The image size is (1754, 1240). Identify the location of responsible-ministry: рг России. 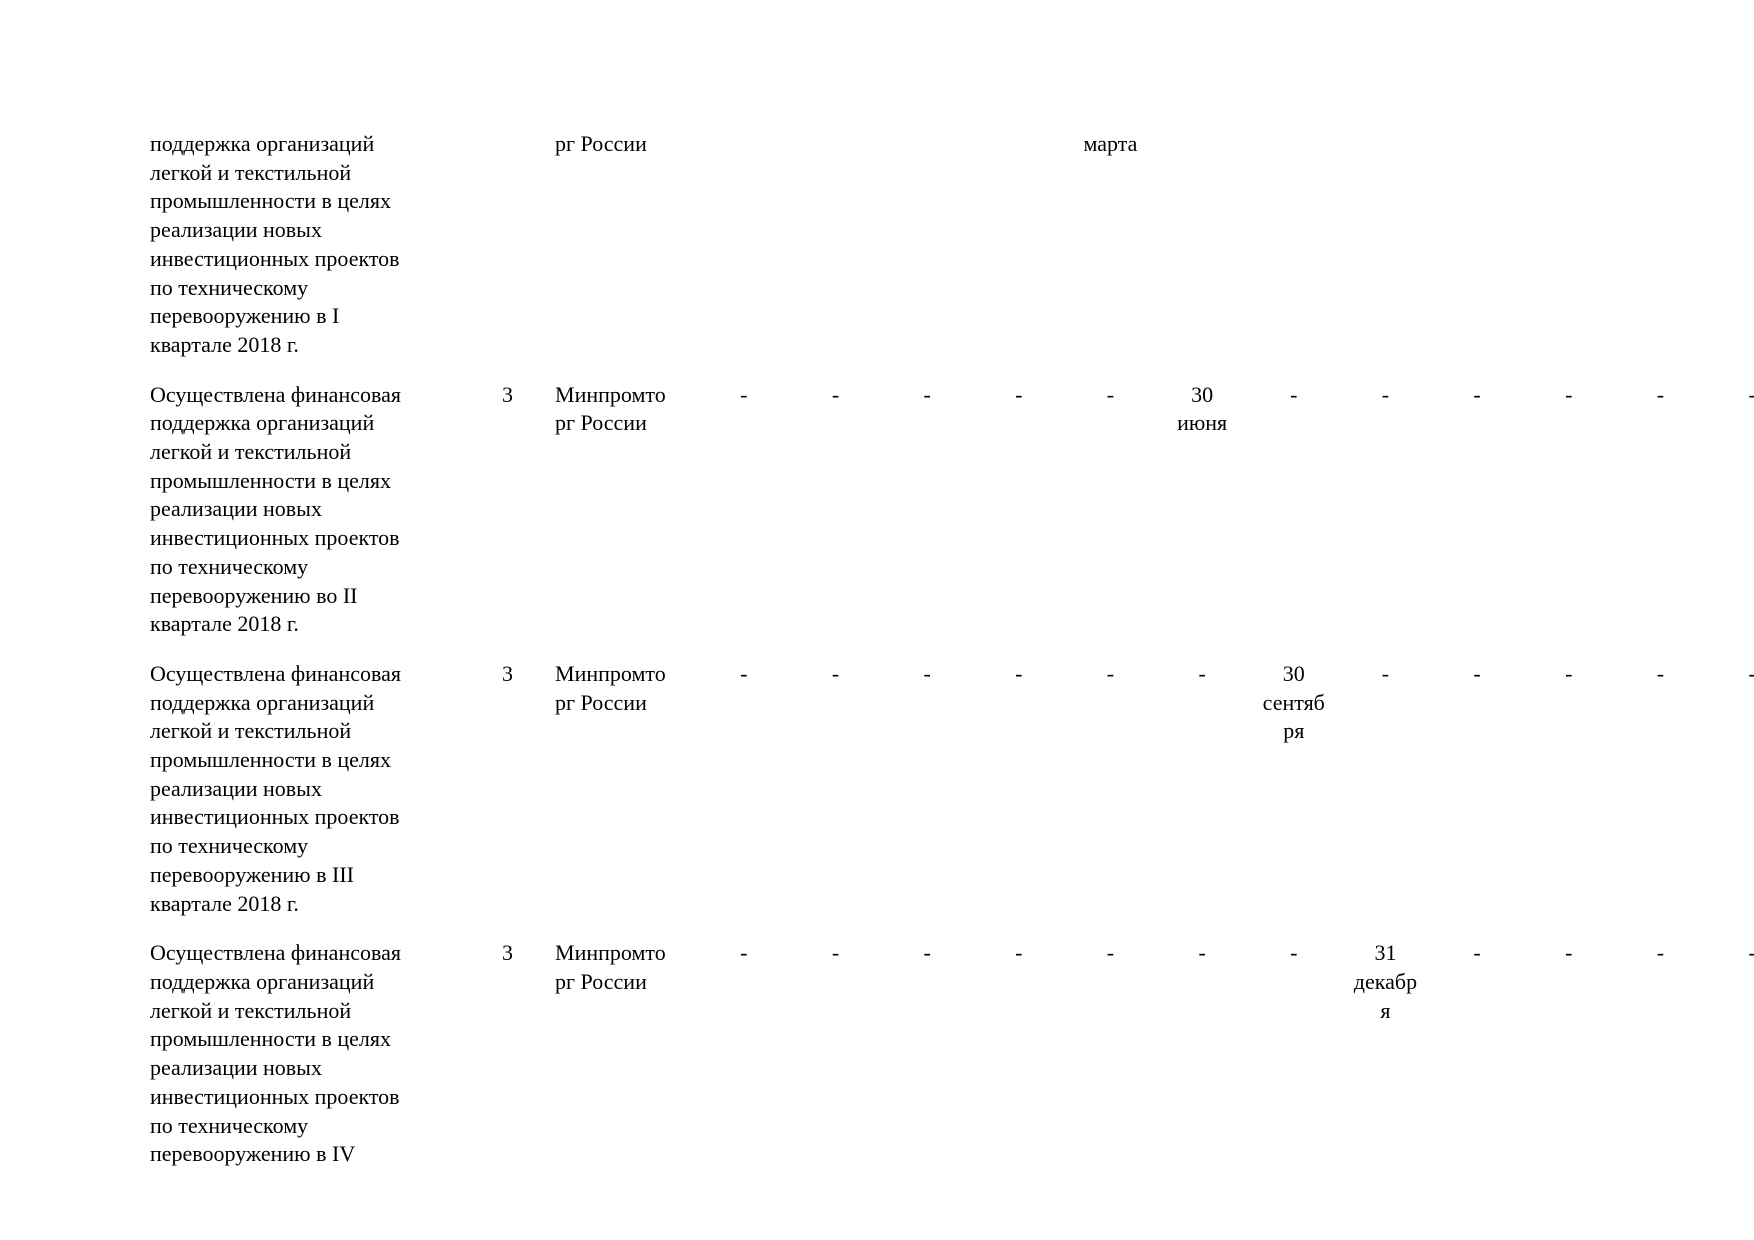
(601, 143).